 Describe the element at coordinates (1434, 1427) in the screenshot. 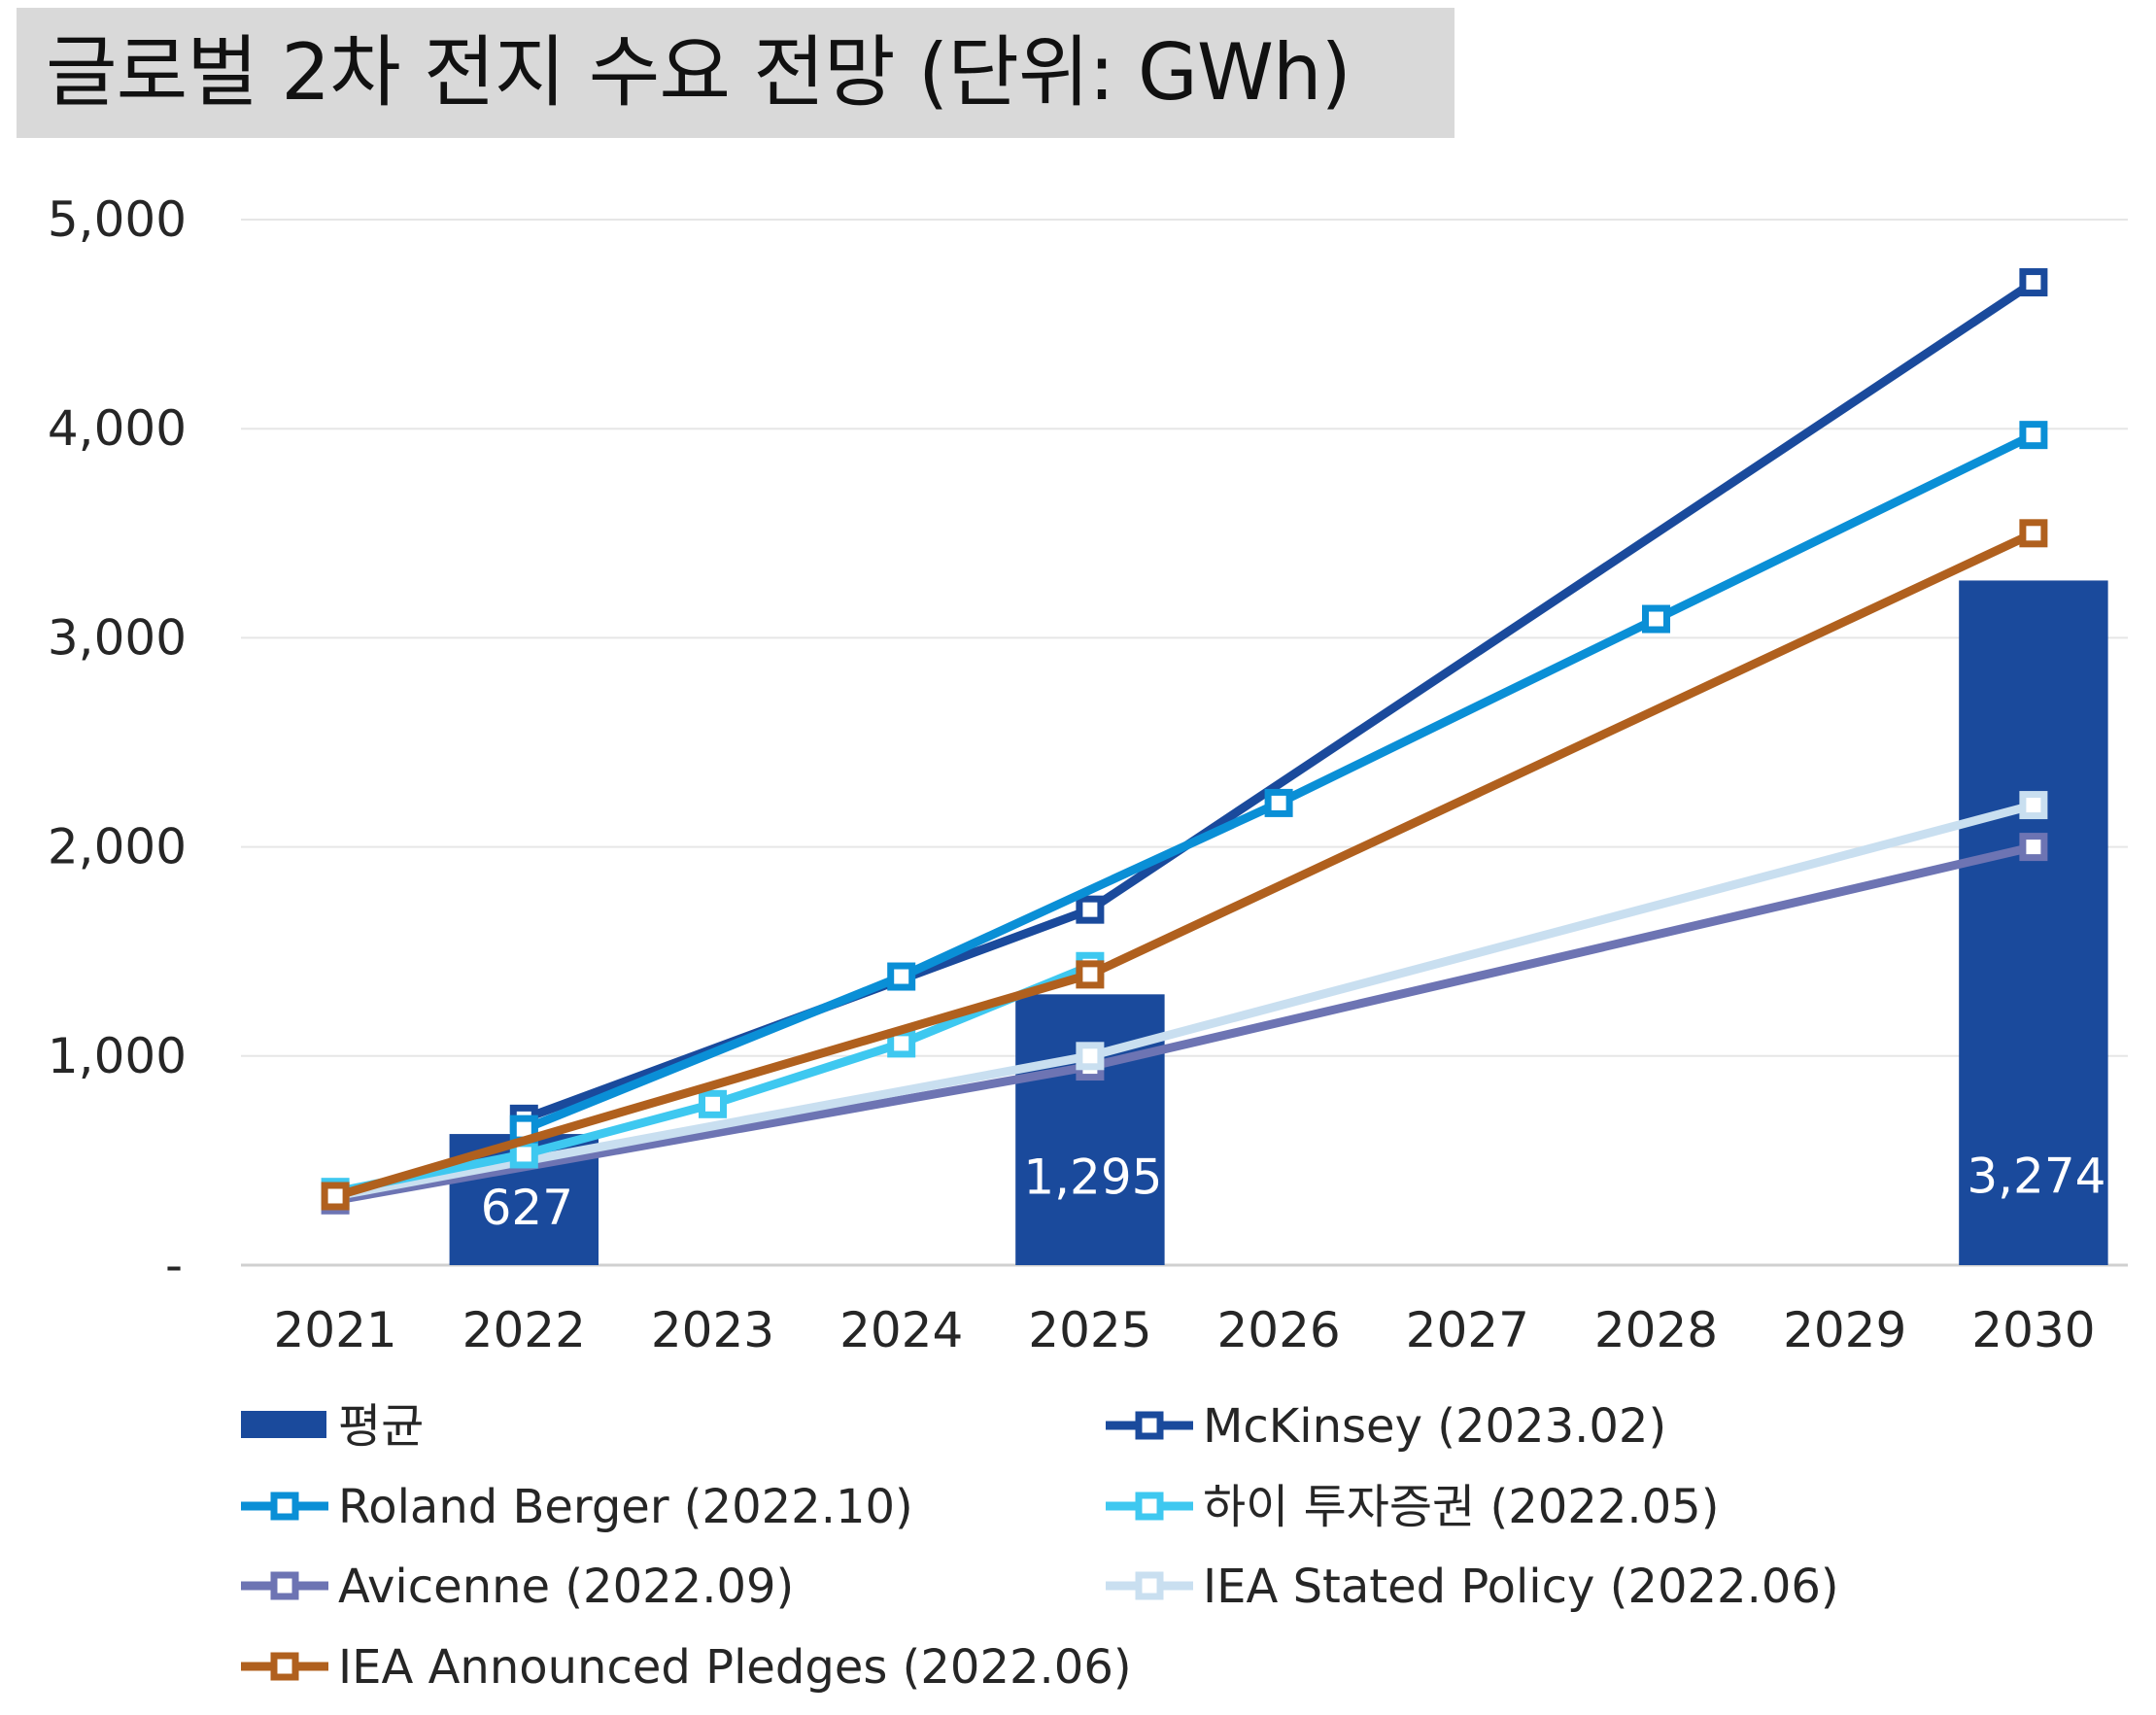

I see `legend-label: McKinsey (2023.02)` at that location.